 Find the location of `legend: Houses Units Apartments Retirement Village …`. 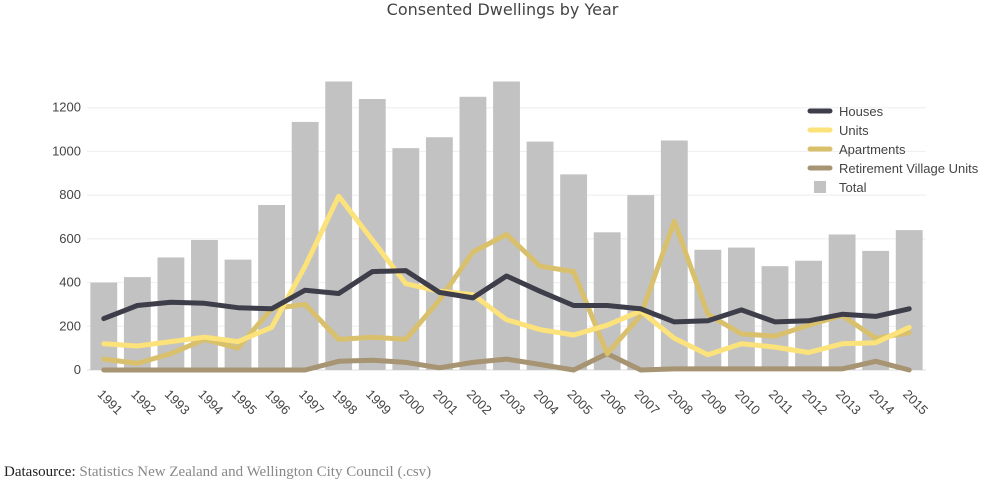

legend: Houses Units Apartments Retirement Village … is located at coordinates (893, 149).